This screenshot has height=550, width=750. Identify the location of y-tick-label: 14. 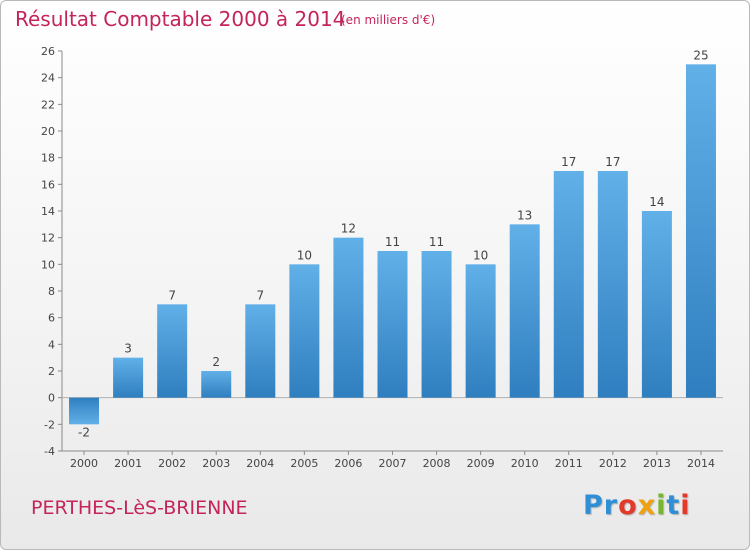
(48, 211).